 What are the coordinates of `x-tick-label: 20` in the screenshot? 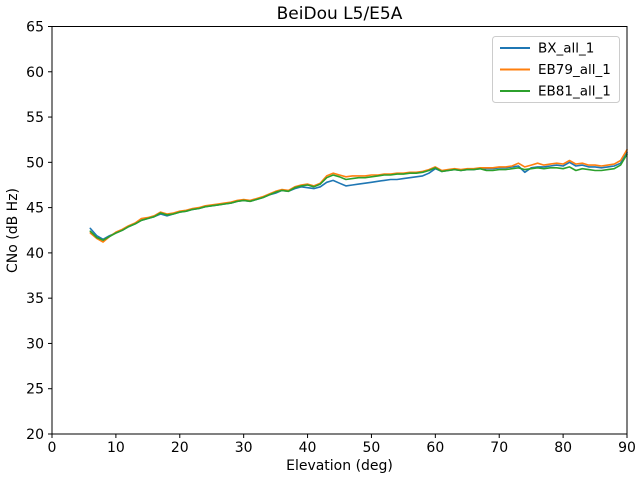 It's located at (180, 448).